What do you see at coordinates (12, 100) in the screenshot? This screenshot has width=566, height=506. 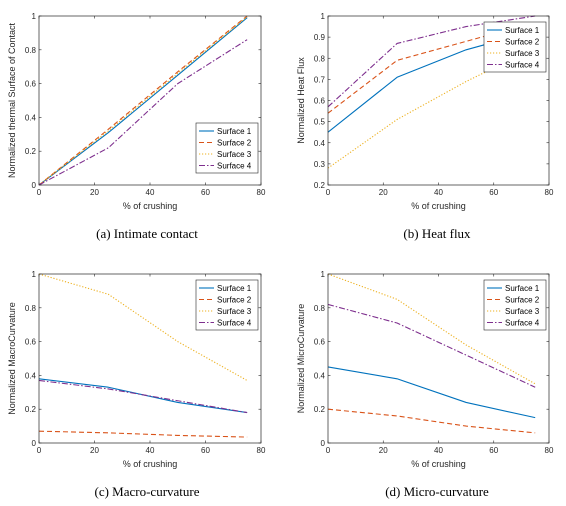 I see `y-axis-label: Normalized thermal Surface of Contact` at bounding box center [12, 100].